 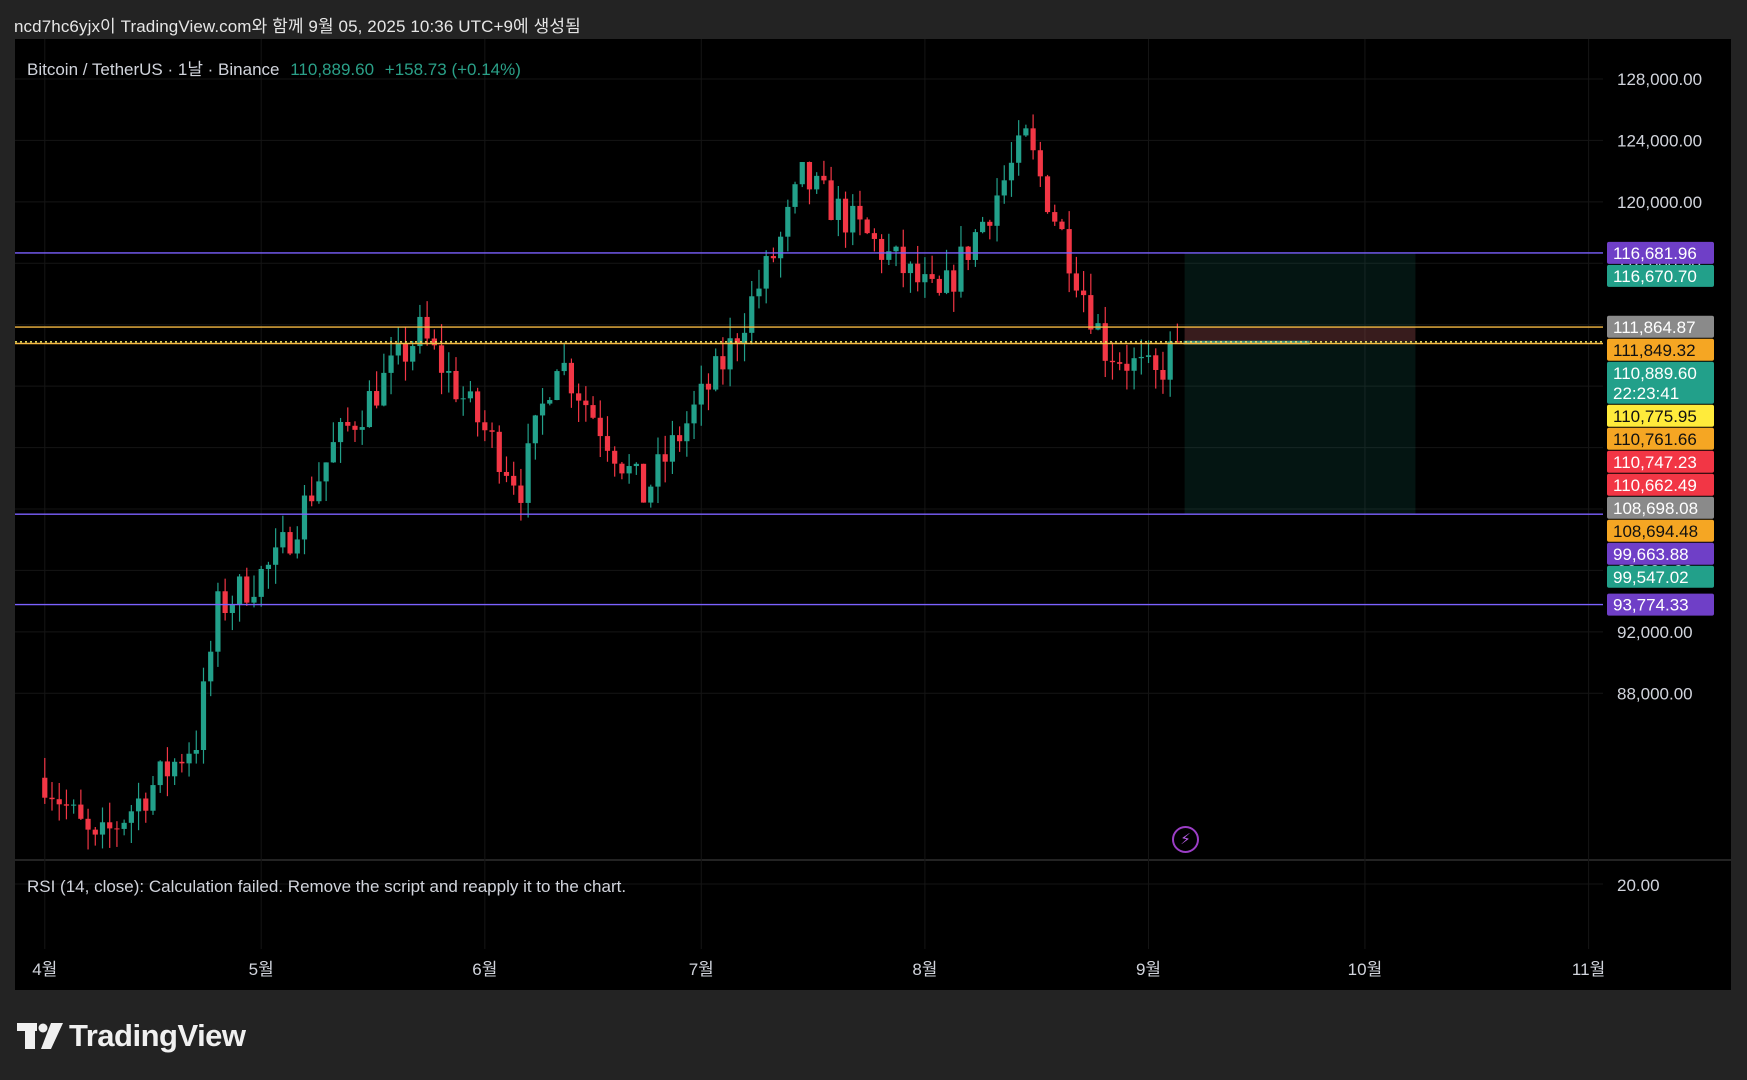 I want to click on position-stop-zone, so click(x=1300, y=334).